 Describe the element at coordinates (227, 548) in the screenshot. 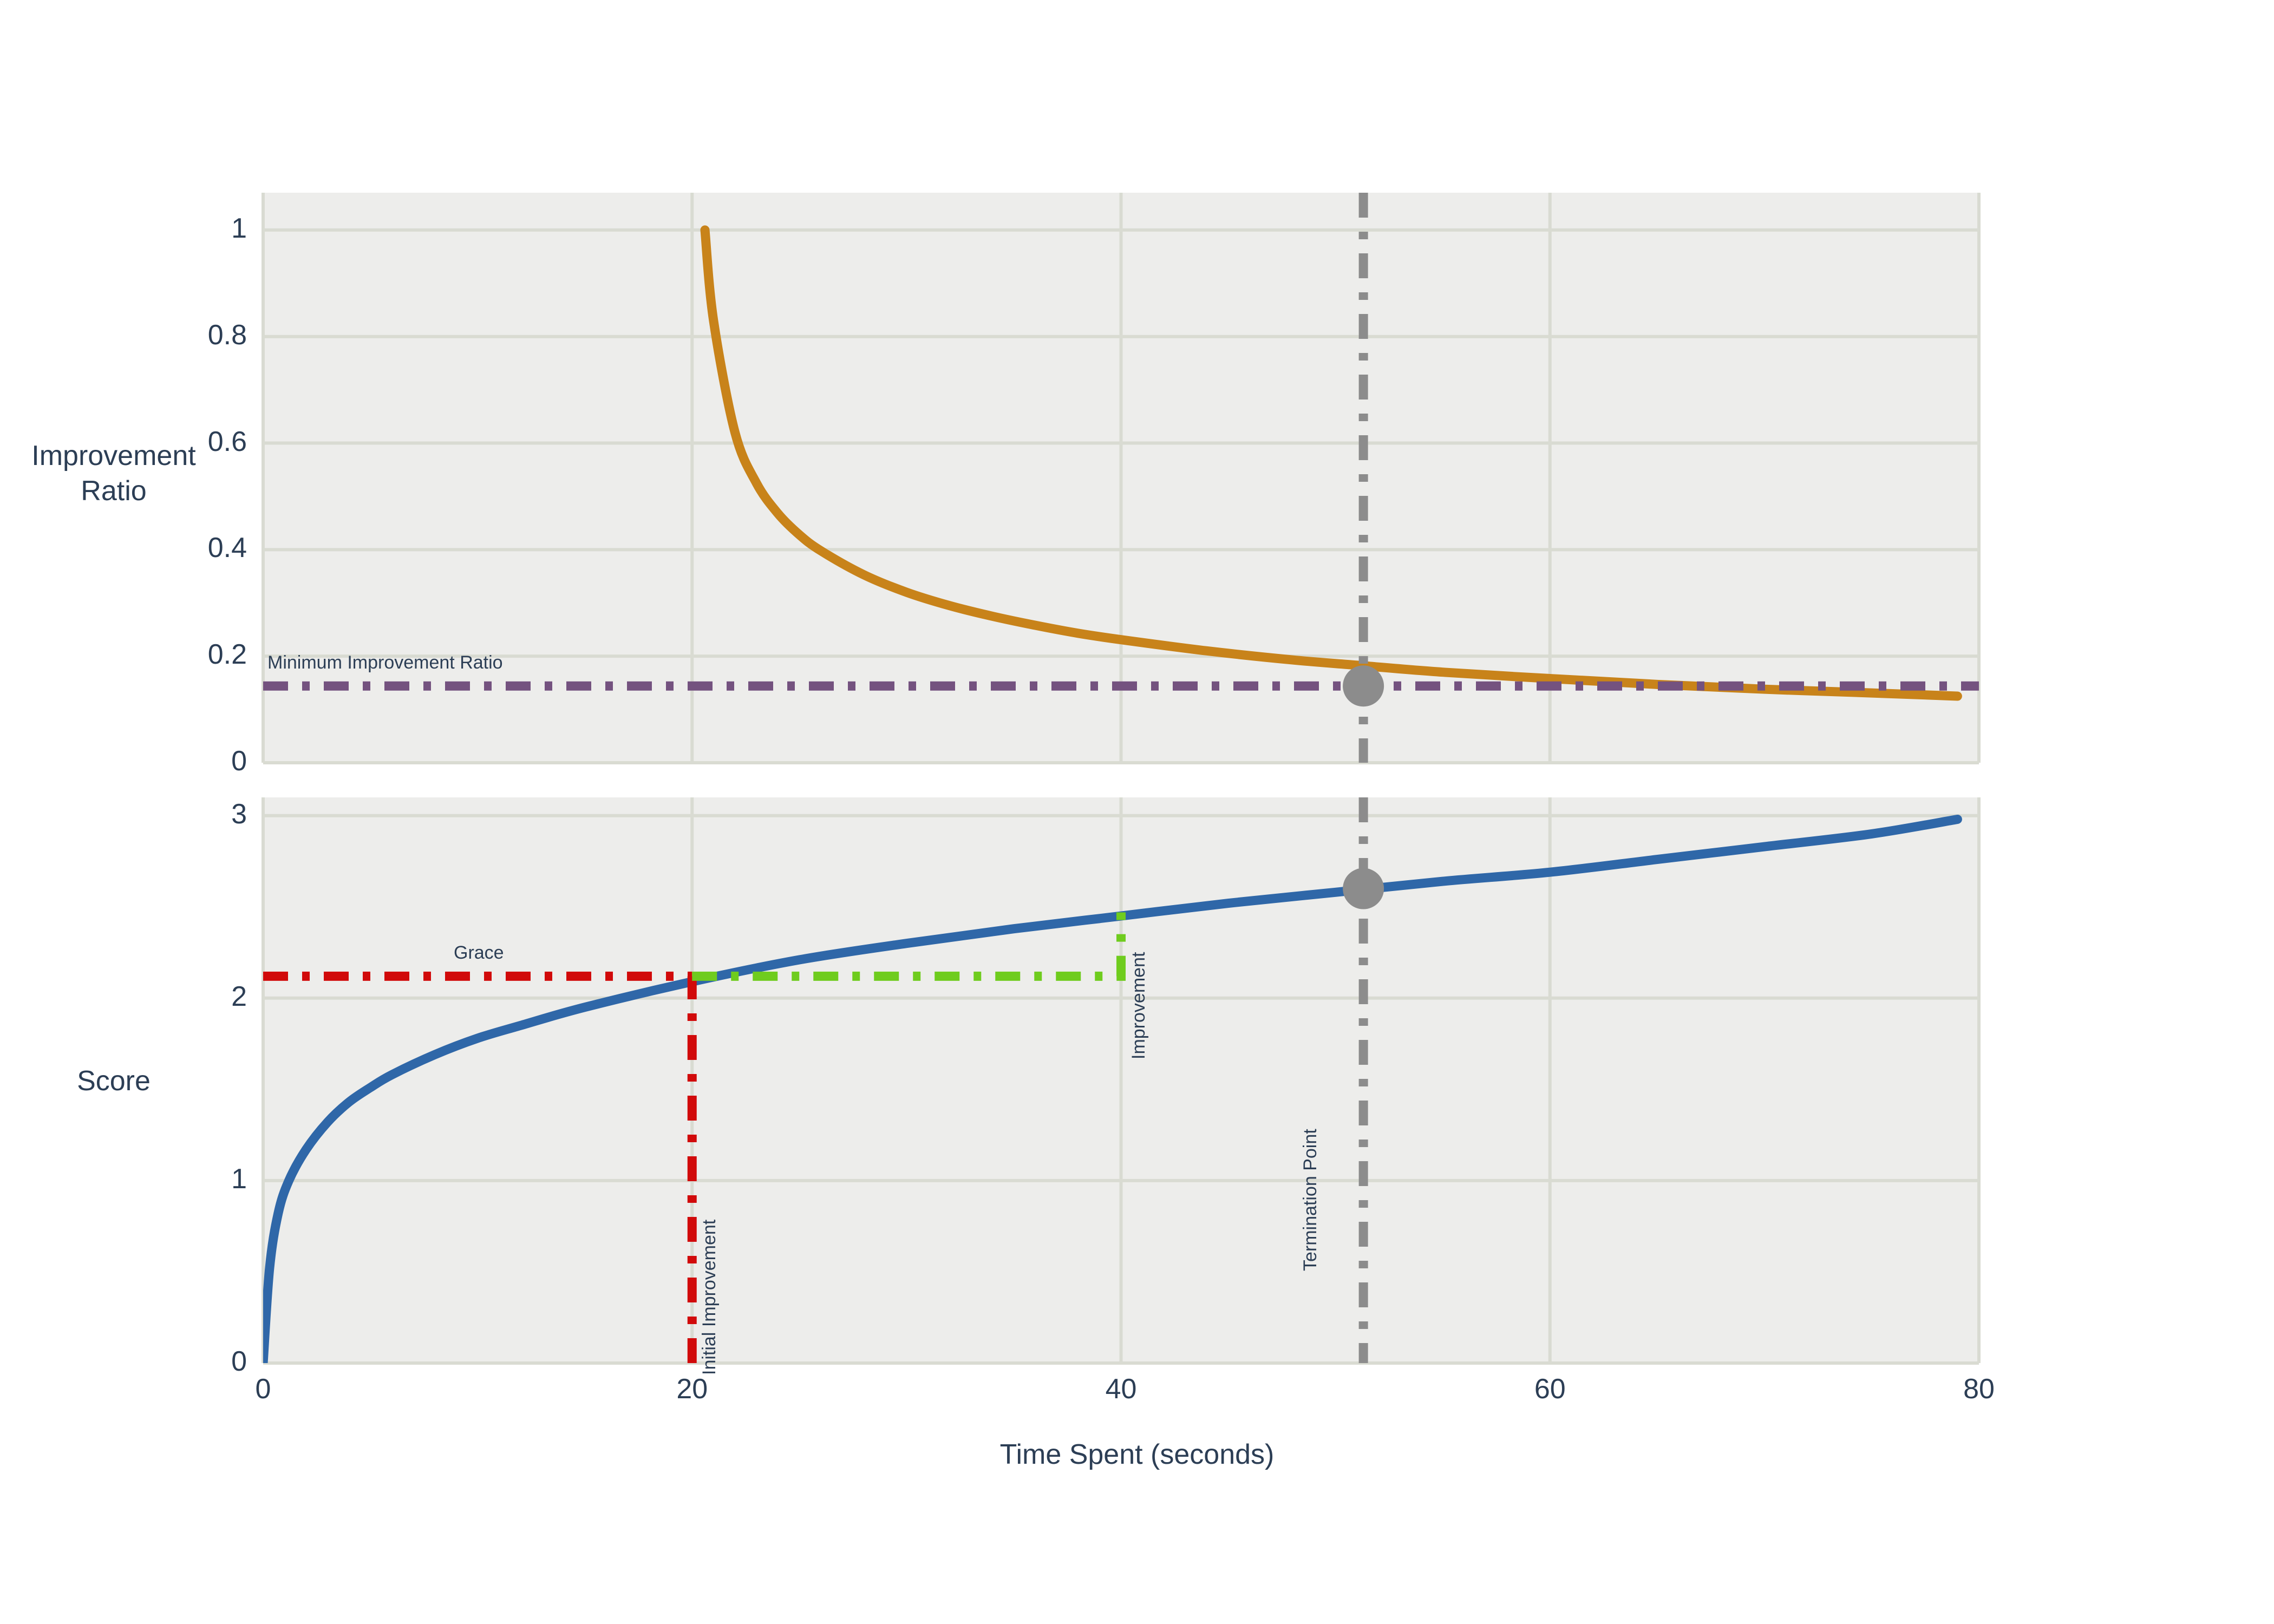

I see `y-tick-top-0.4: 0.4` at that location.